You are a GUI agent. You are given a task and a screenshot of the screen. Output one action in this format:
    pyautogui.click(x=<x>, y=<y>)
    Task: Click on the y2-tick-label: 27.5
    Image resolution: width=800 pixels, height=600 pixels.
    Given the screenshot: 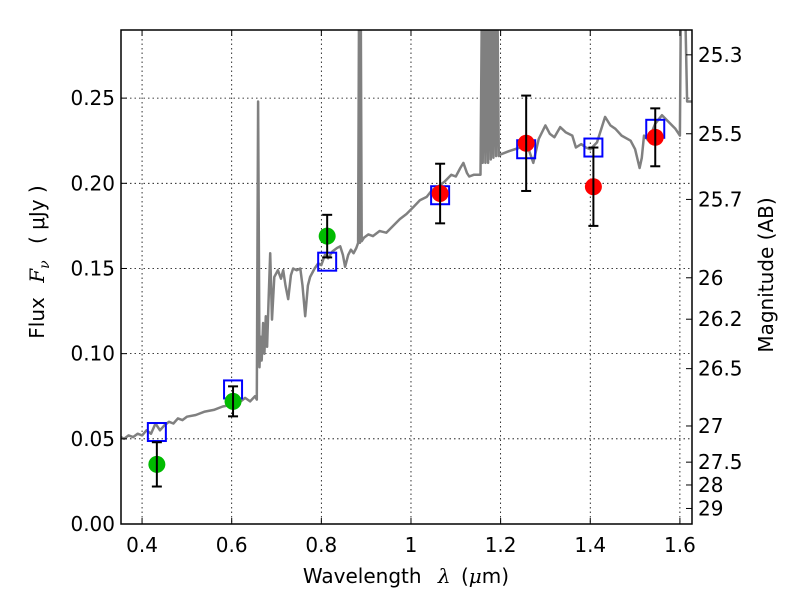 What is the action you would take?
    pyautogui.click(x=720, y=462)
    